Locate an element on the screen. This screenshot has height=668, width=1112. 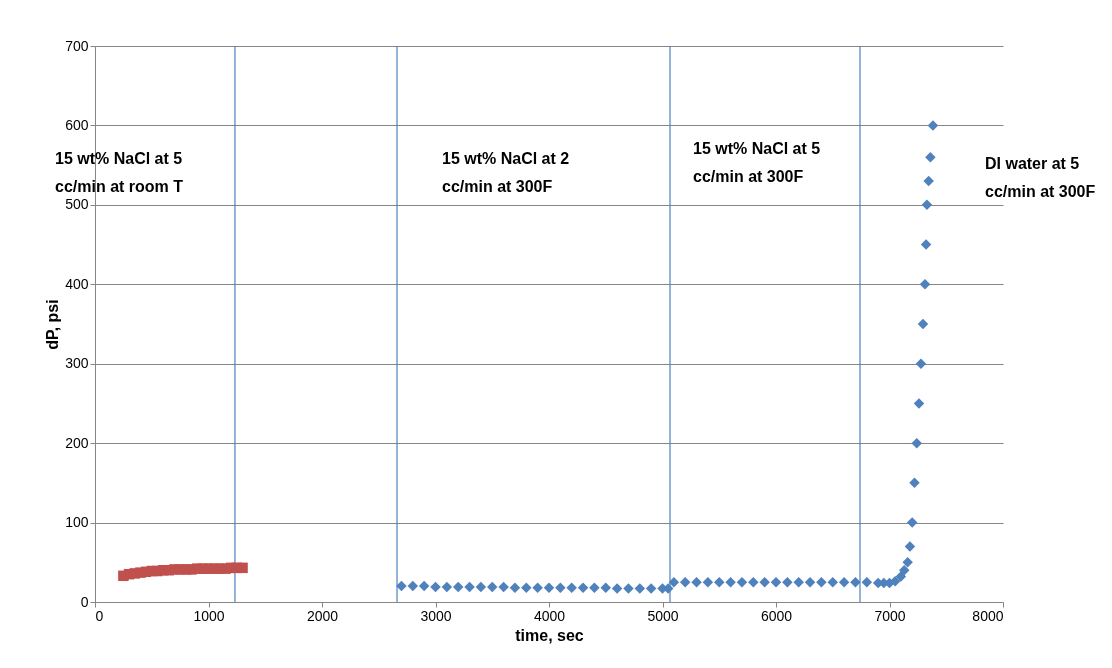
x-tick-label: 2000 is located at coordinates (322, 615).